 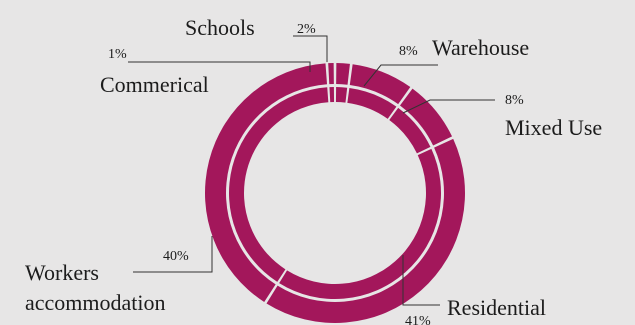 What do you see at coordinates (480, 47) in the screenshot?
I see `slice-label-warehouse: Warehouse` at bounding box center [480, 47].